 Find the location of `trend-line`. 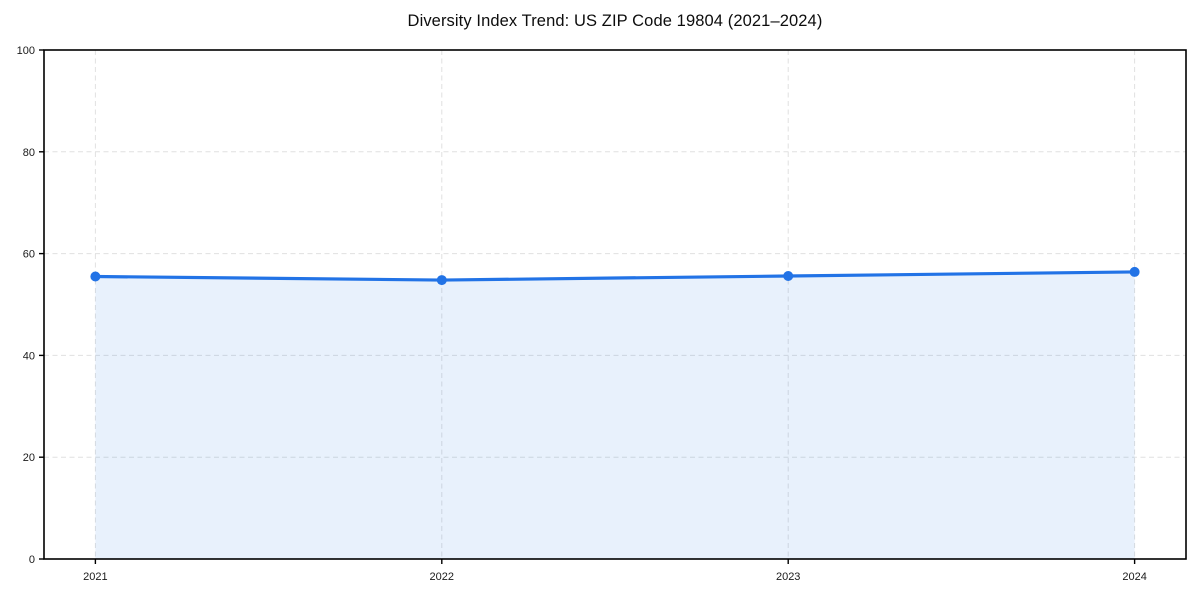

trend-line is located at coordinates (615, 276).